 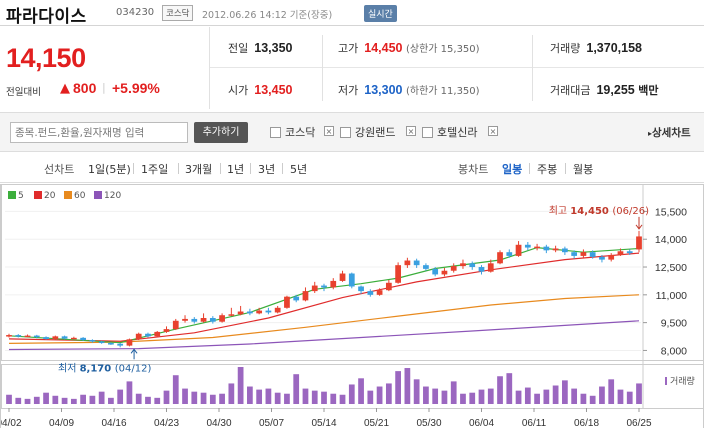 I want to click on legend-ma20: 20, so click(x=44, y=196).